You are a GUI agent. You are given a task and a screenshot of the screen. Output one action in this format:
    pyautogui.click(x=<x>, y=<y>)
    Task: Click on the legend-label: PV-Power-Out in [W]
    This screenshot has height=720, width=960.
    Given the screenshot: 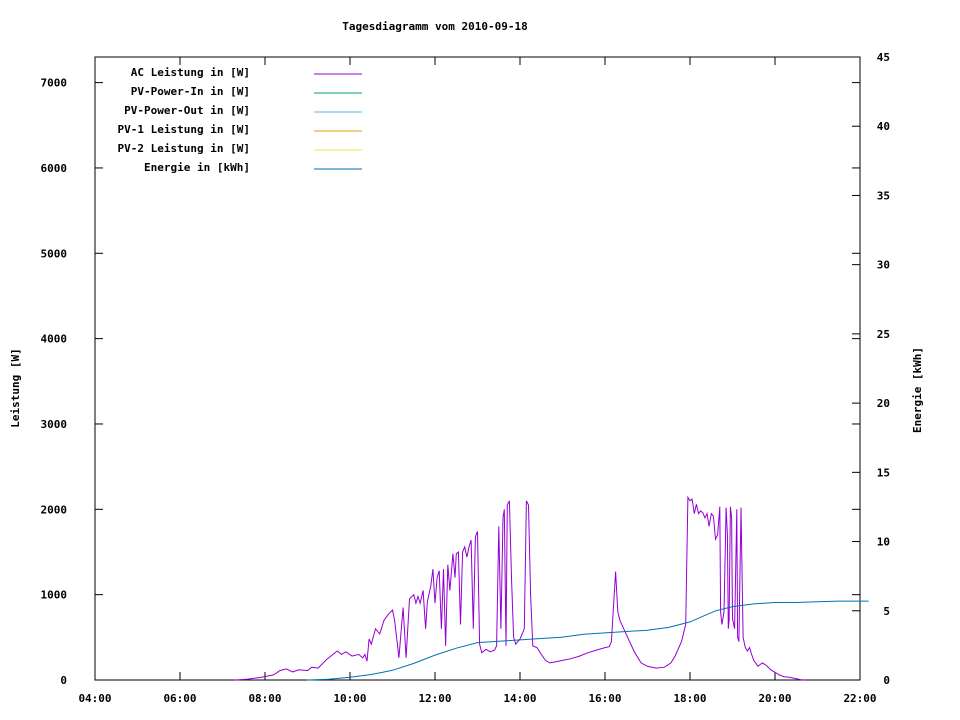 What is the action you would take?
    pyautogui.click(x=187, y=110)
    